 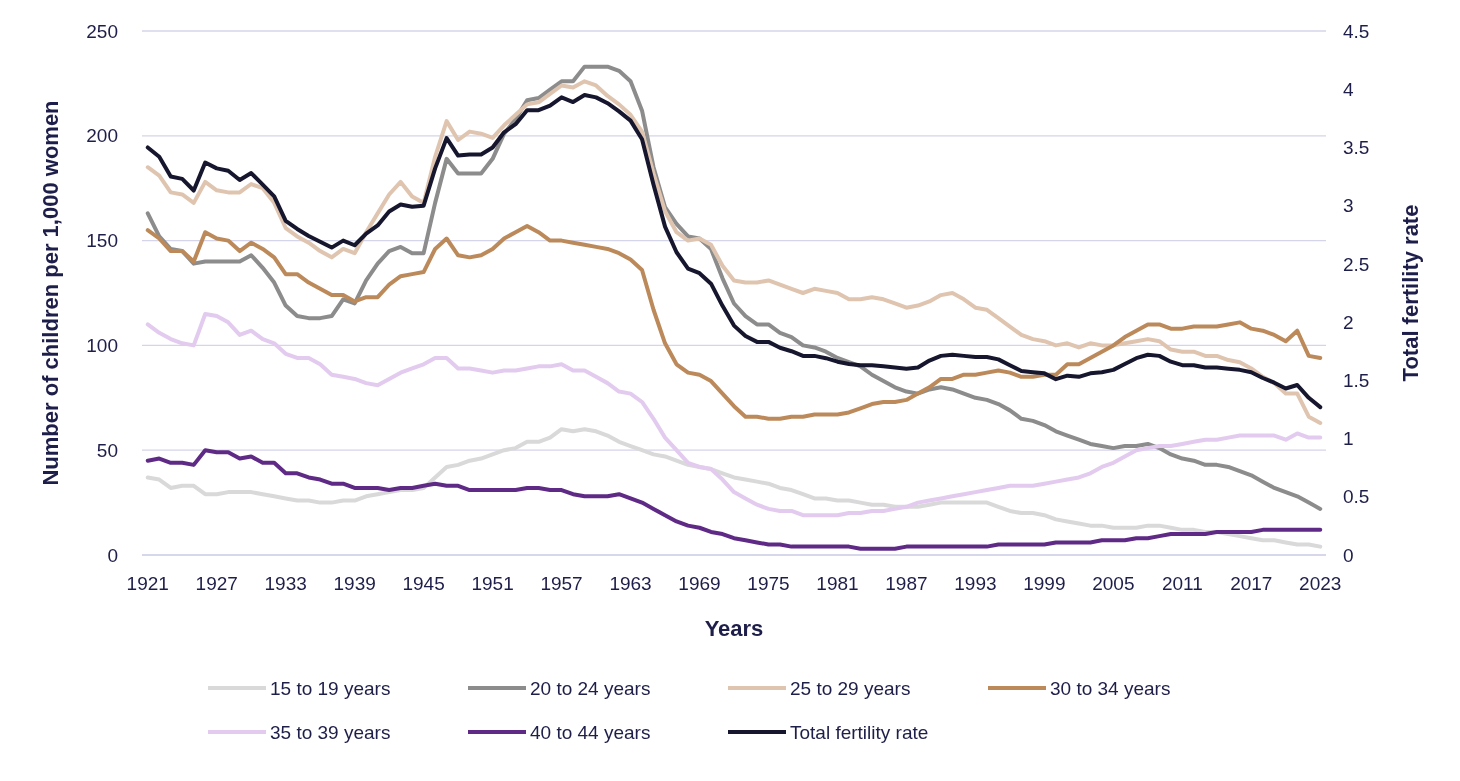 I want to click on x-tick-label: 1927, so click(x=216, y=583).